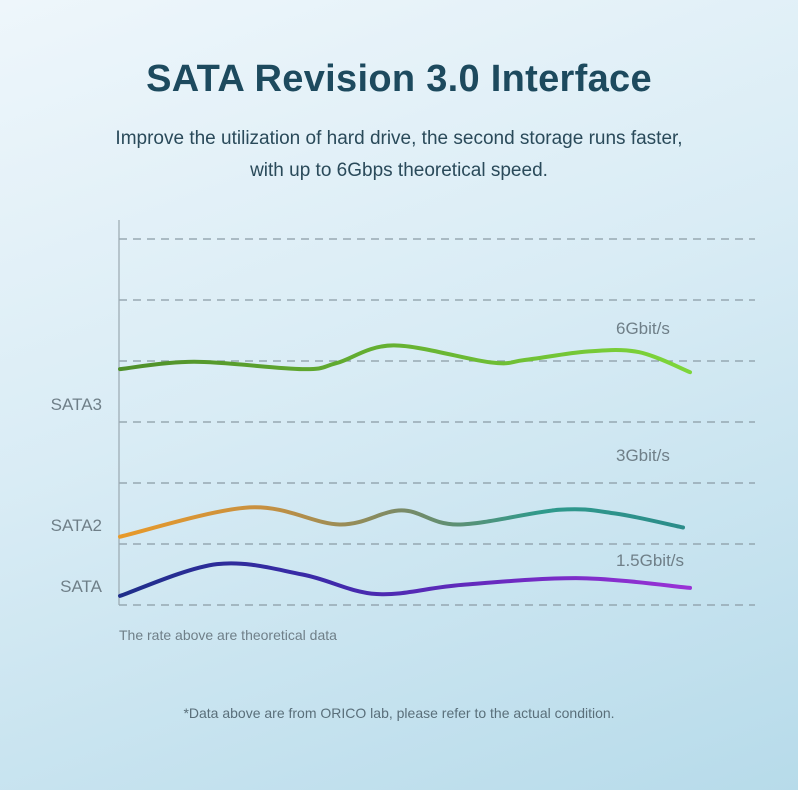  I want to click on rate-label-sata3: 6Gbit/s, so click(643, 328).